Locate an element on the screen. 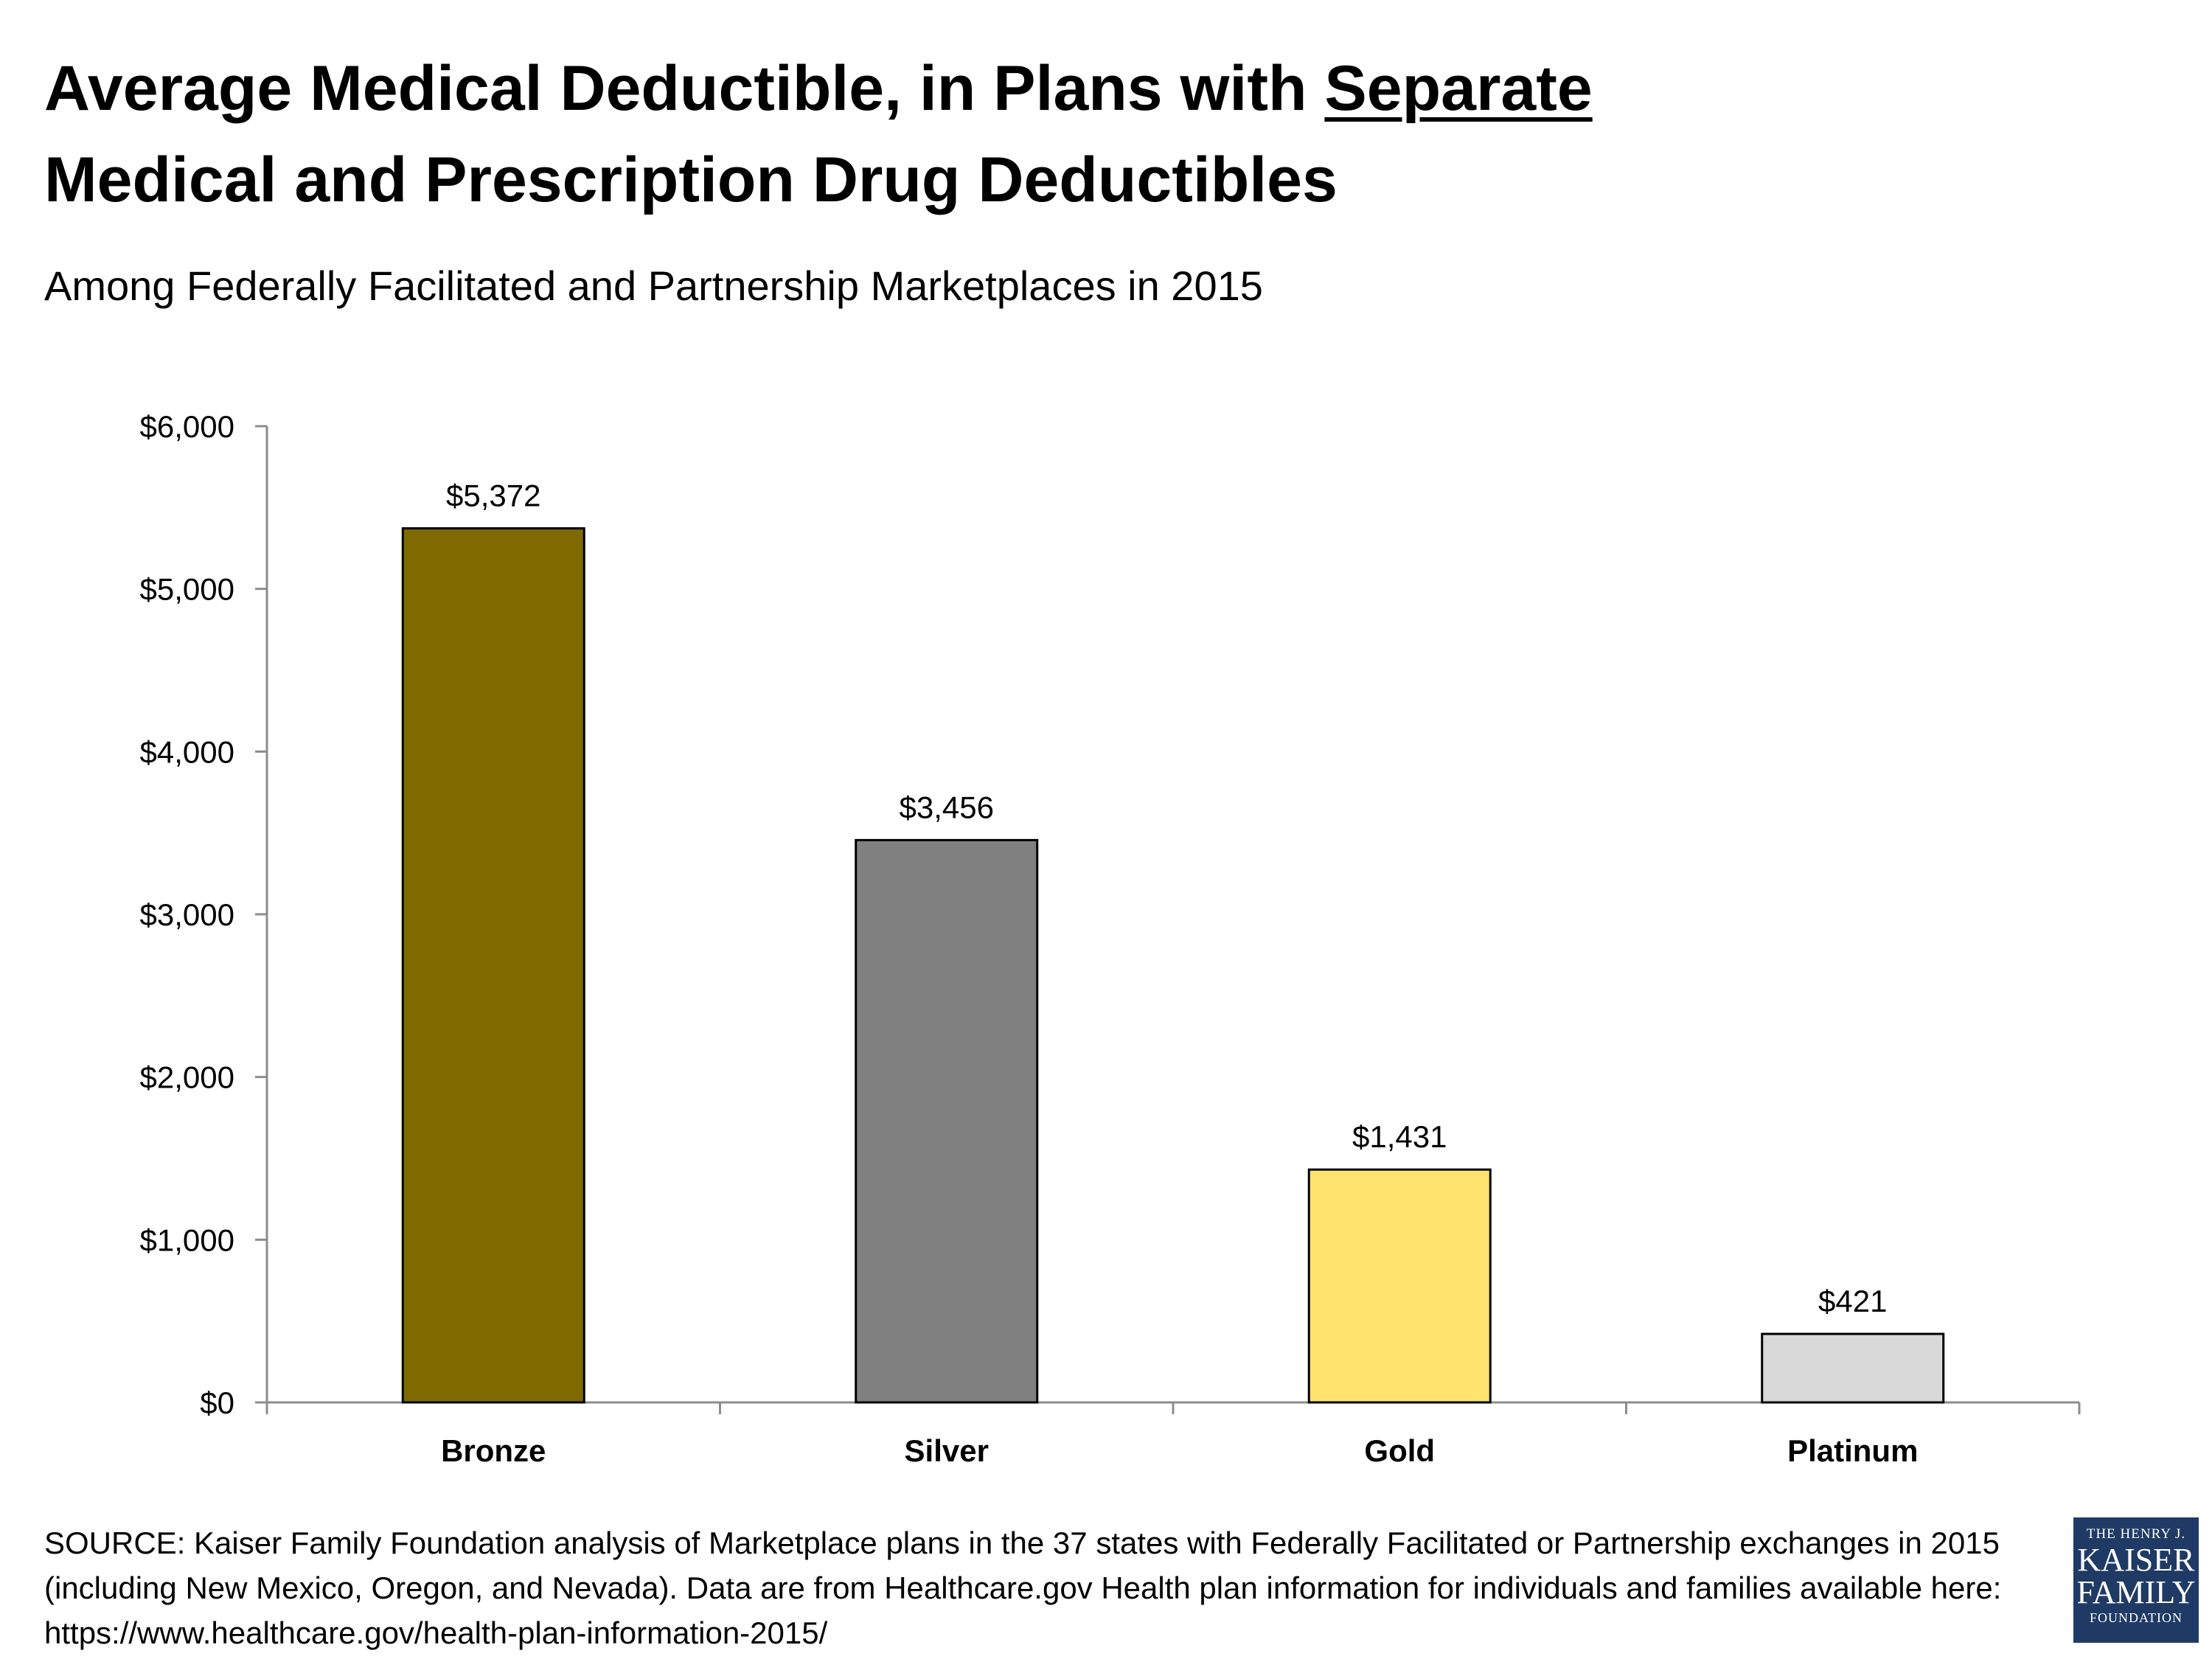  y-tick-label: $3,000 is located at coordinates (187, 914).